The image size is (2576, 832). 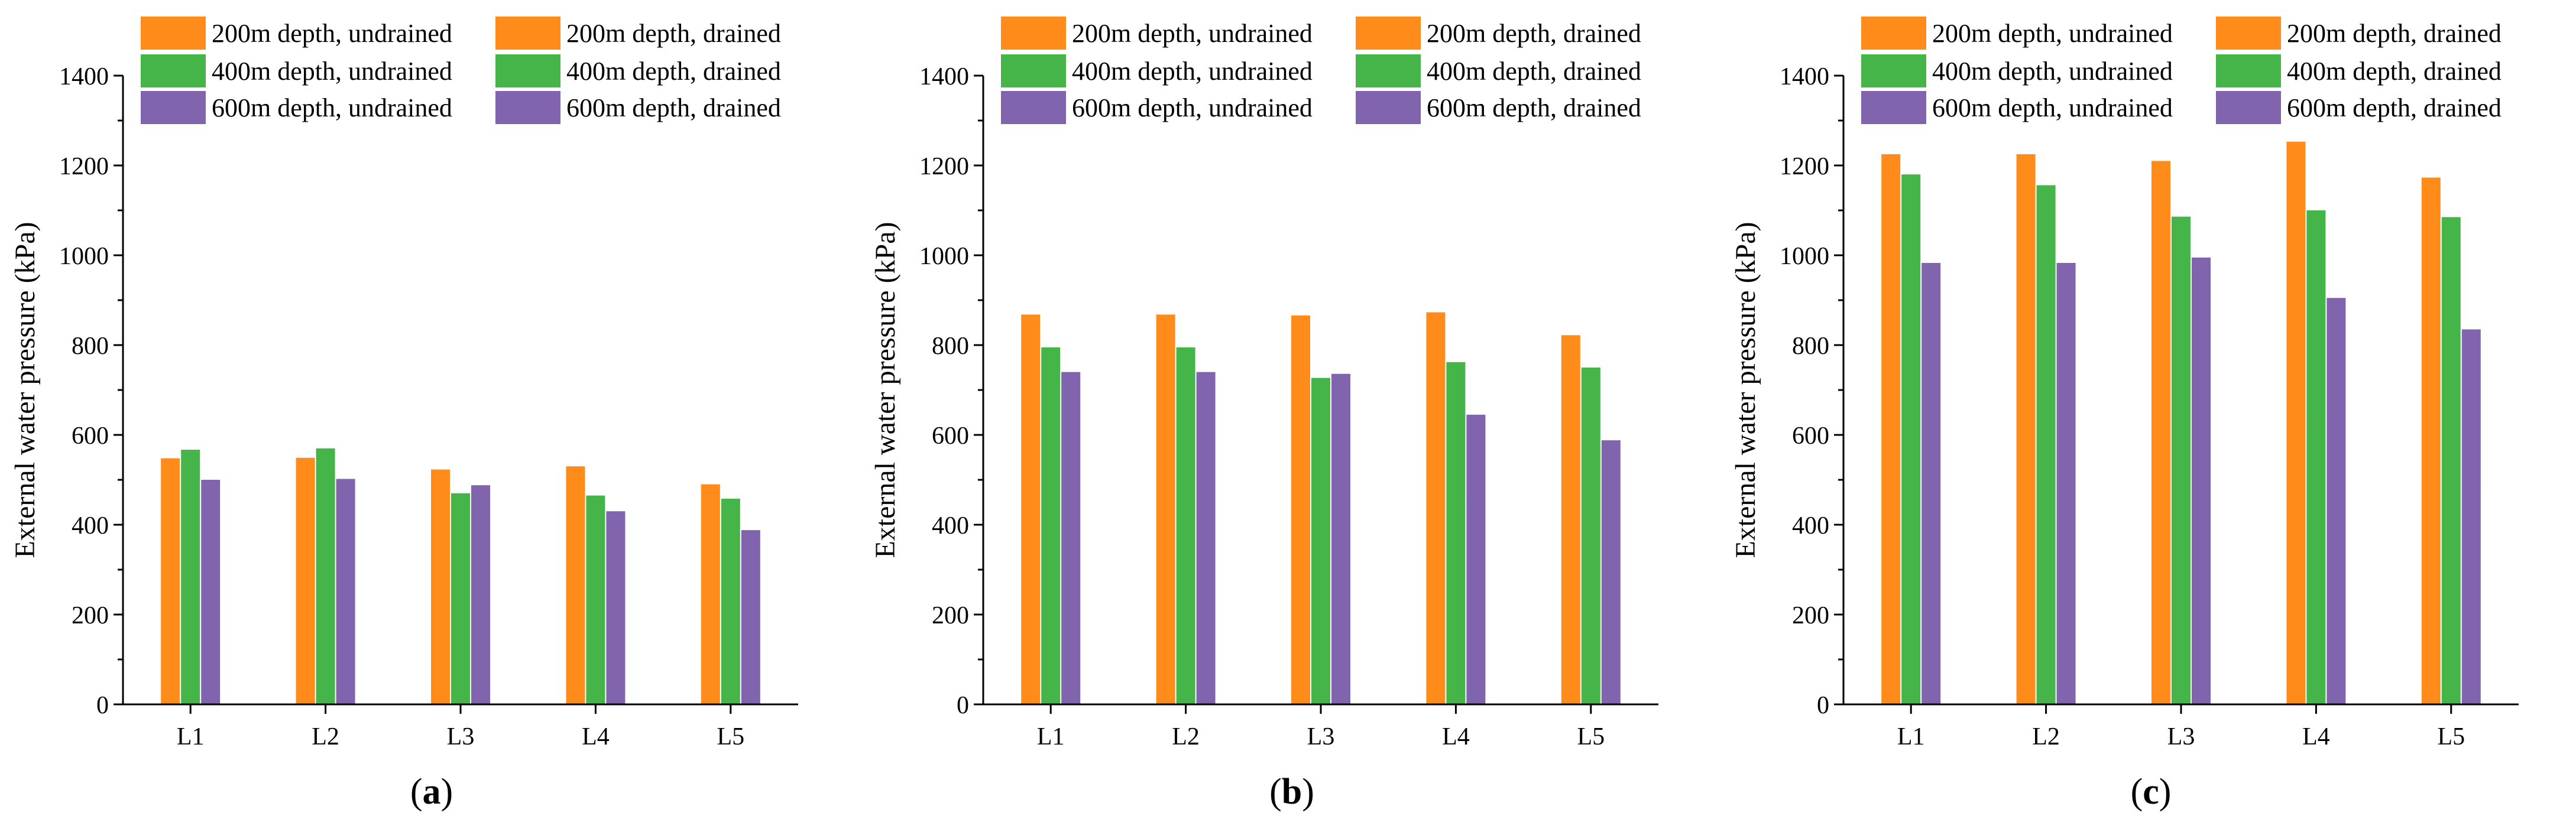 What do you see at coordinates (1166, 553) in the screenshot?
I see `bar-b-200m-depth-drained-l2` at bounding box center [1166, 553].